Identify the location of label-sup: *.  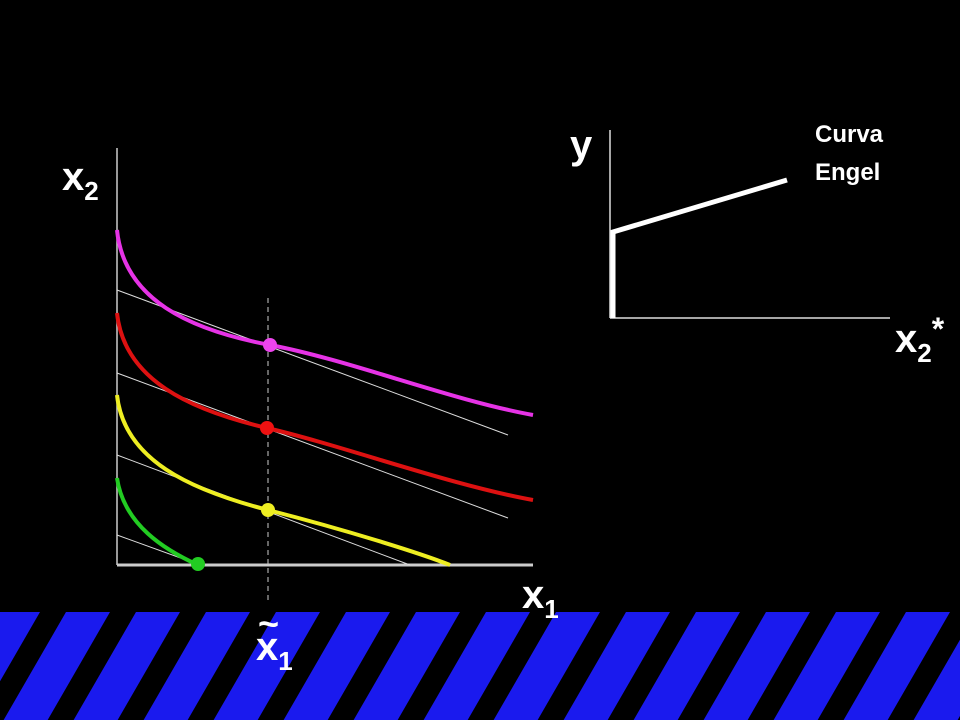
(938, 329).